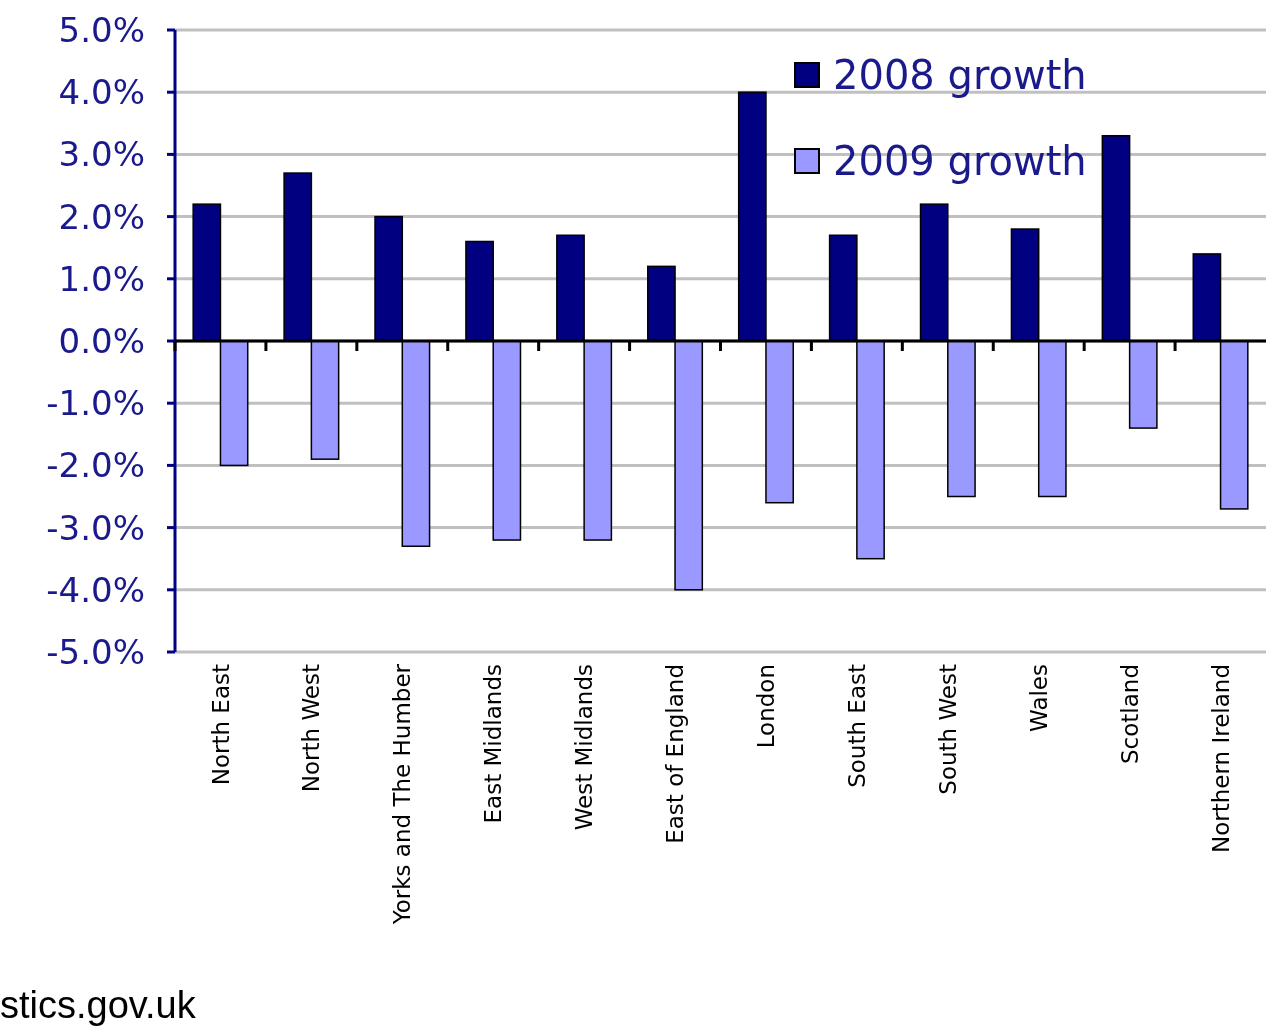 Image resolution: width=1266 pixels, height=1031 pixels. What do you see at coordinates (1220, 758) in the screenshot?
I see `x-tick-label: Northern Ireland` at bounding box center [1220, 758].